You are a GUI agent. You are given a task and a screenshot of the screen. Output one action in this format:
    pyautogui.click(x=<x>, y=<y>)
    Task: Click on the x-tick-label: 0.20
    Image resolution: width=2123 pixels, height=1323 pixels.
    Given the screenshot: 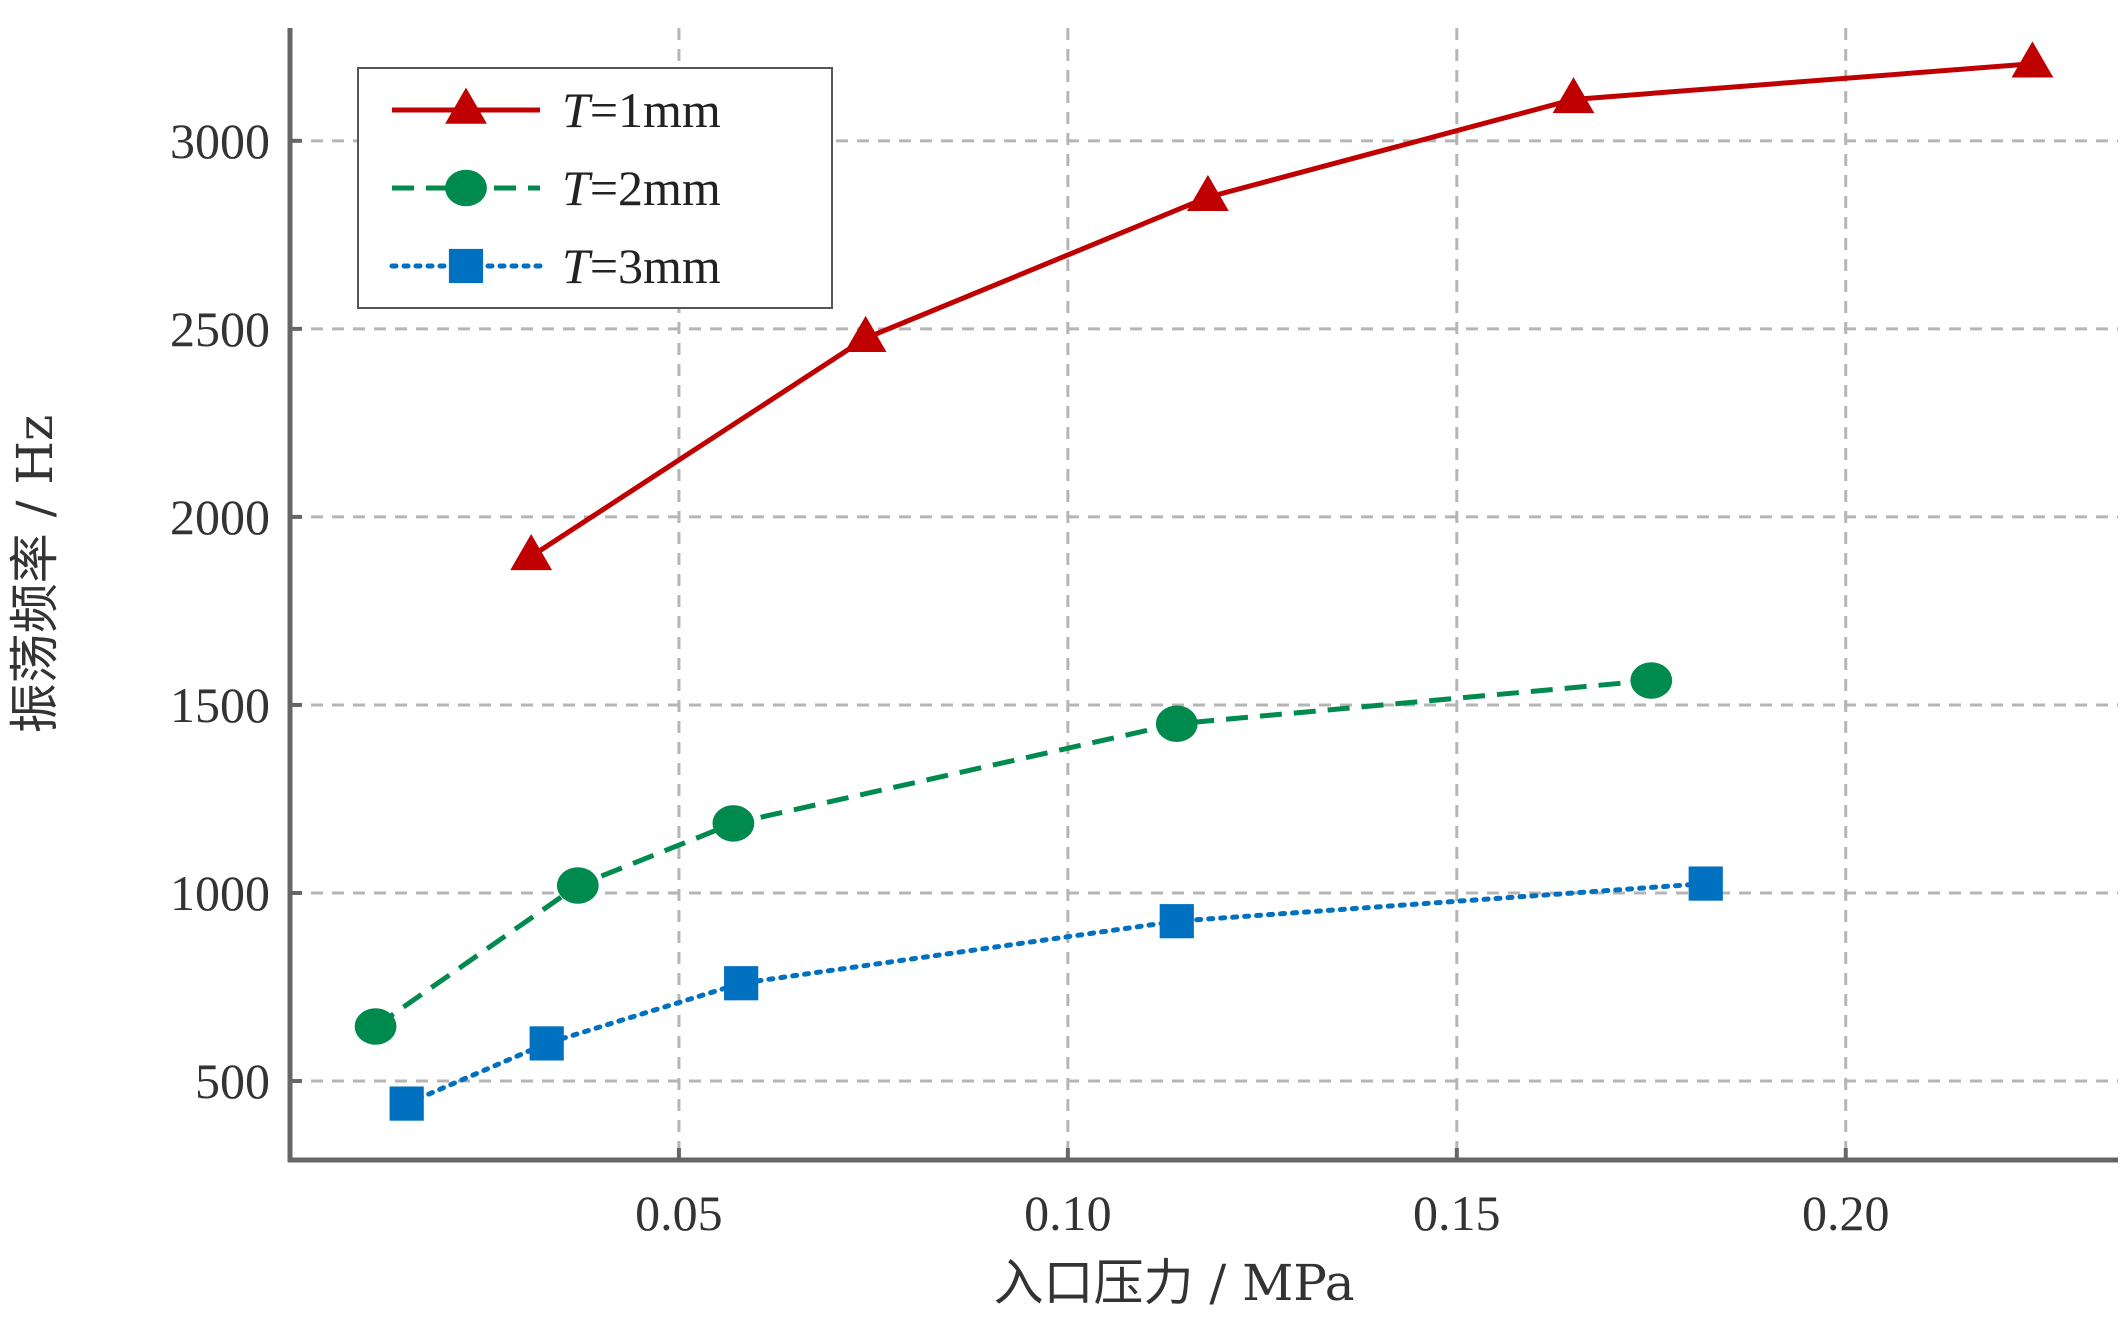 What is the action you would take?
    pyautogui.click(x=1846, y=1213)
    